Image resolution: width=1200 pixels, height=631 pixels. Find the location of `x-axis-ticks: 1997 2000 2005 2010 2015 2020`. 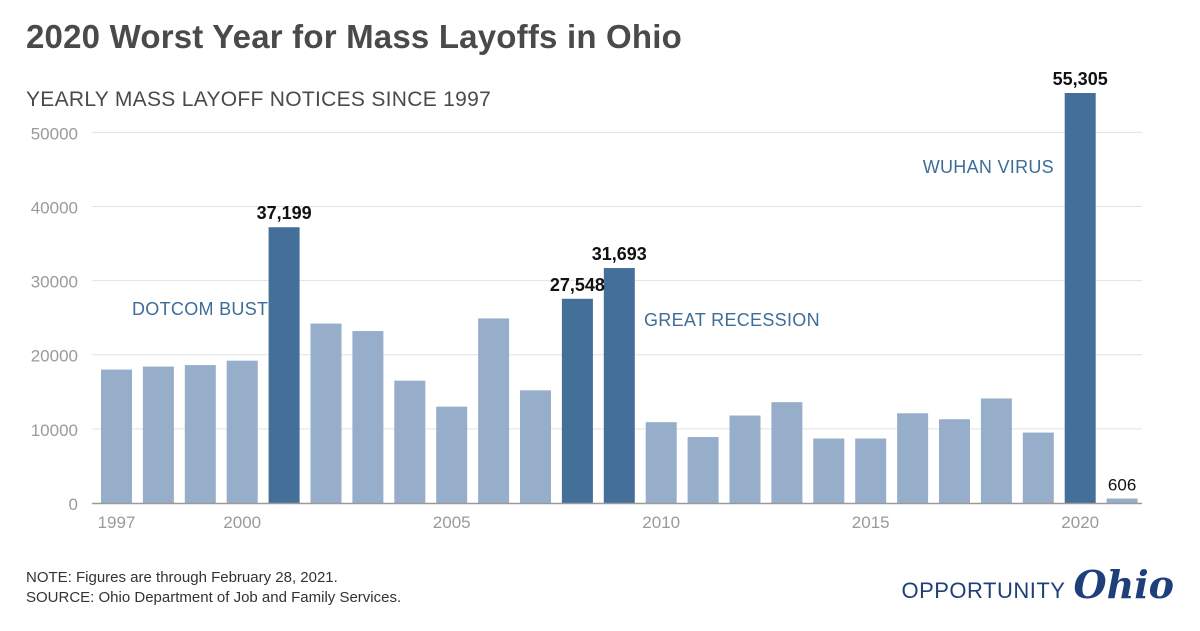

x-axis-ticks: 1997 2000 2005 2010 2015 2020 is located at coordinates (599, 522).